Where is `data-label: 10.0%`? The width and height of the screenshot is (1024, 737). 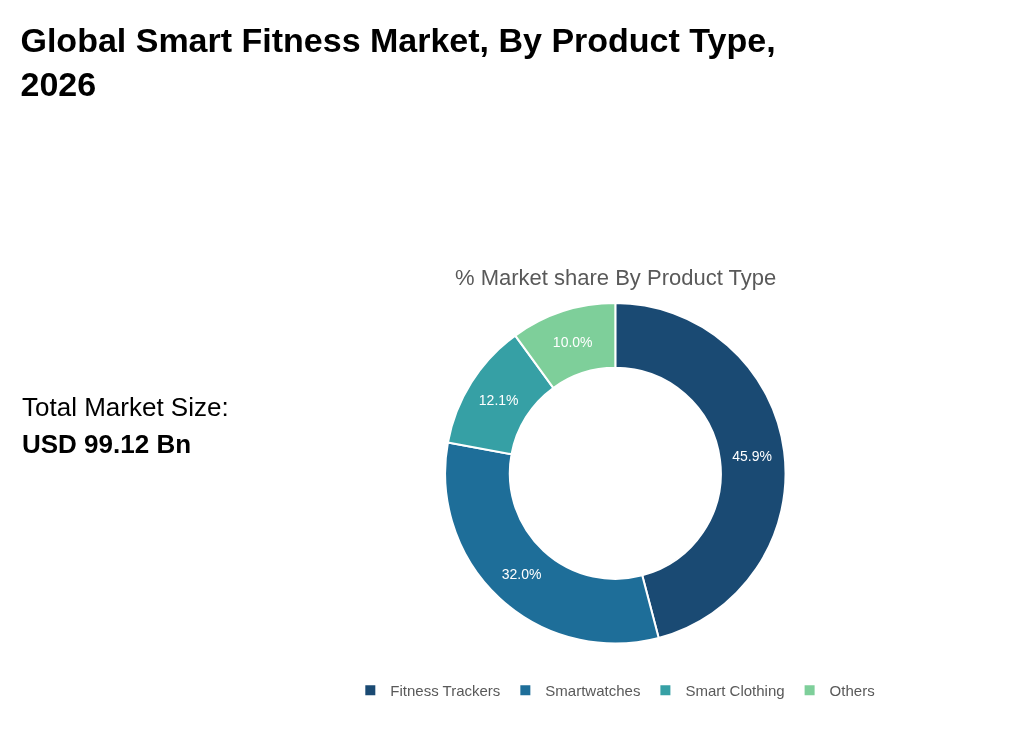 data-label: 10.0% is located at coordinates (572, 342).